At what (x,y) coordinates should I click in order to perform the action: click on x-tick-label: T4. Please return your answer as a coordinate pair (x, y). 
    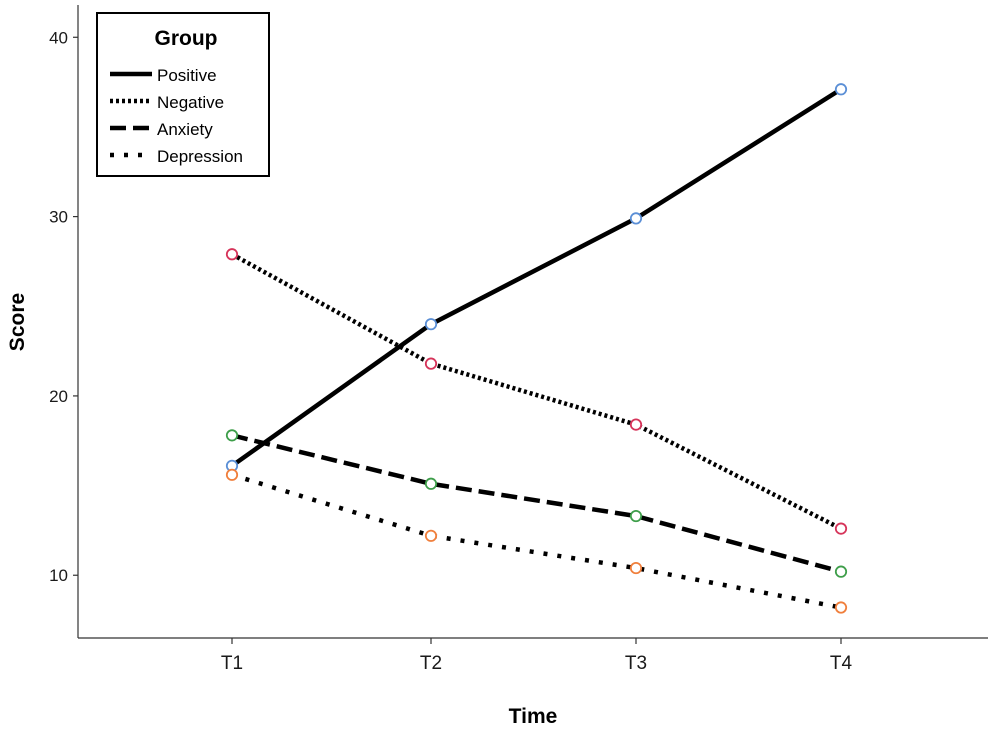
    Looking at the image, I should click on (841, 663).